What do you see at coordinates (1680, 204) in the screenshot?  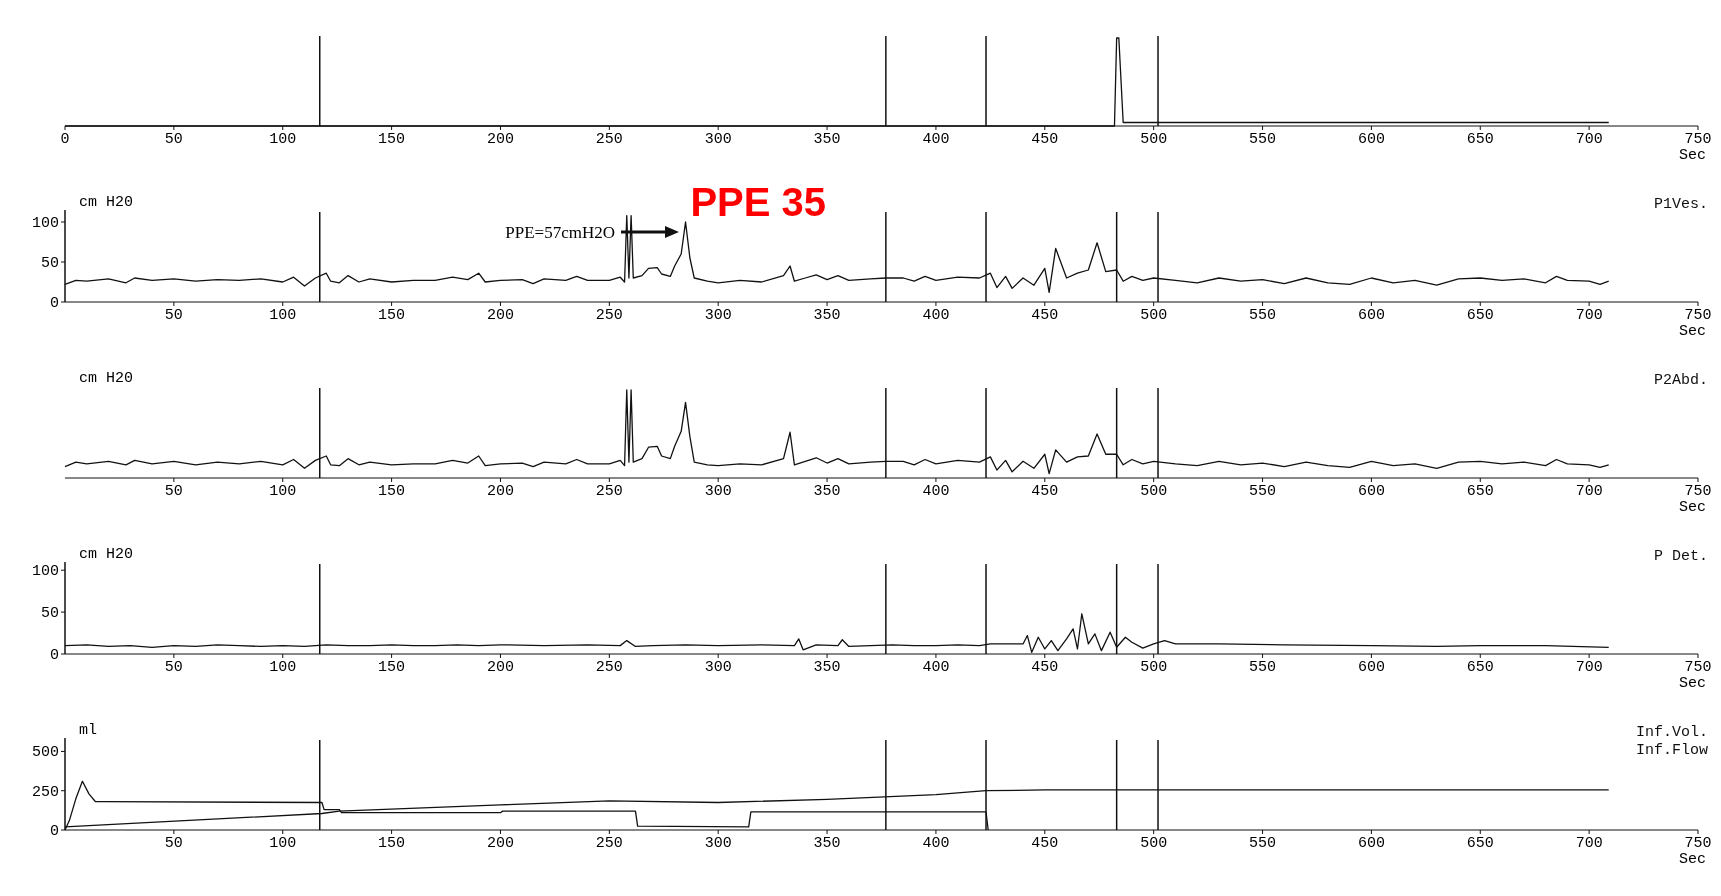 I see `text: P1Ves.` at bounding box center [1680, 204].